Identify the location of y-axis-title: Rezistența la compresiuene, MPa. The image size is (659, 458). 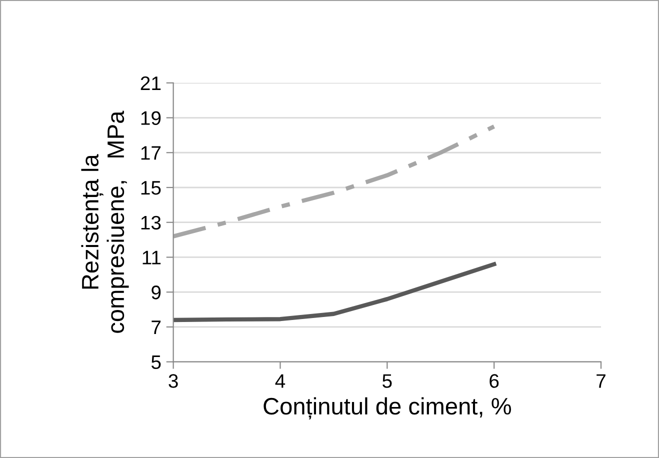
(105, 221).